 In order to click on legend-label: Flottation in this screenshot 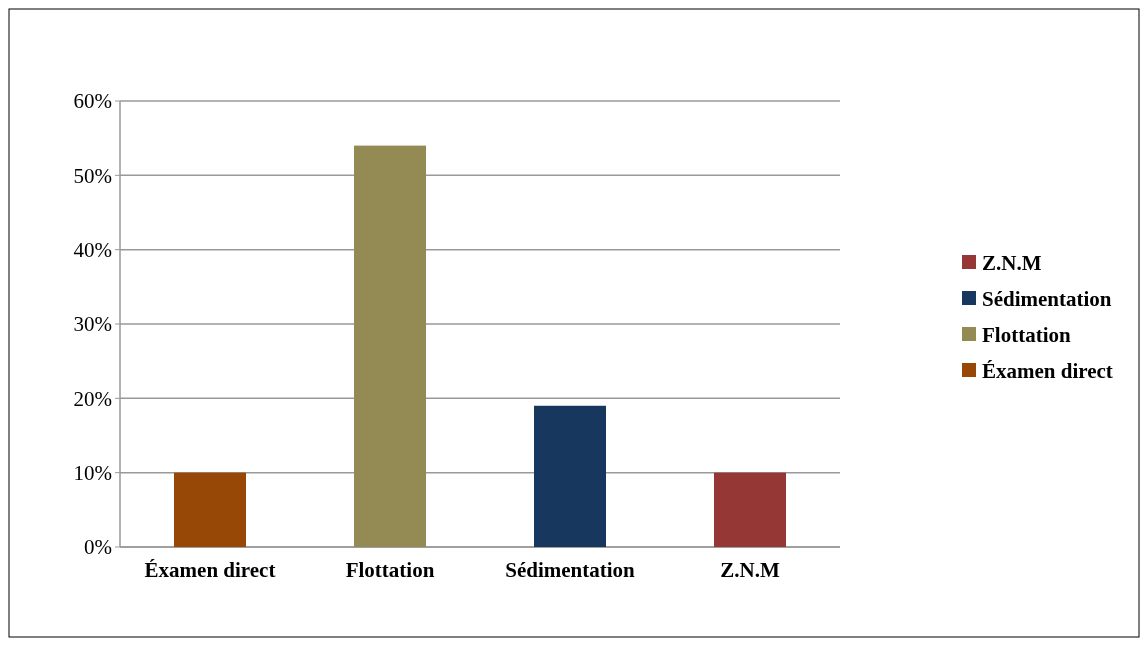, I will do `click(1026, 335)`.